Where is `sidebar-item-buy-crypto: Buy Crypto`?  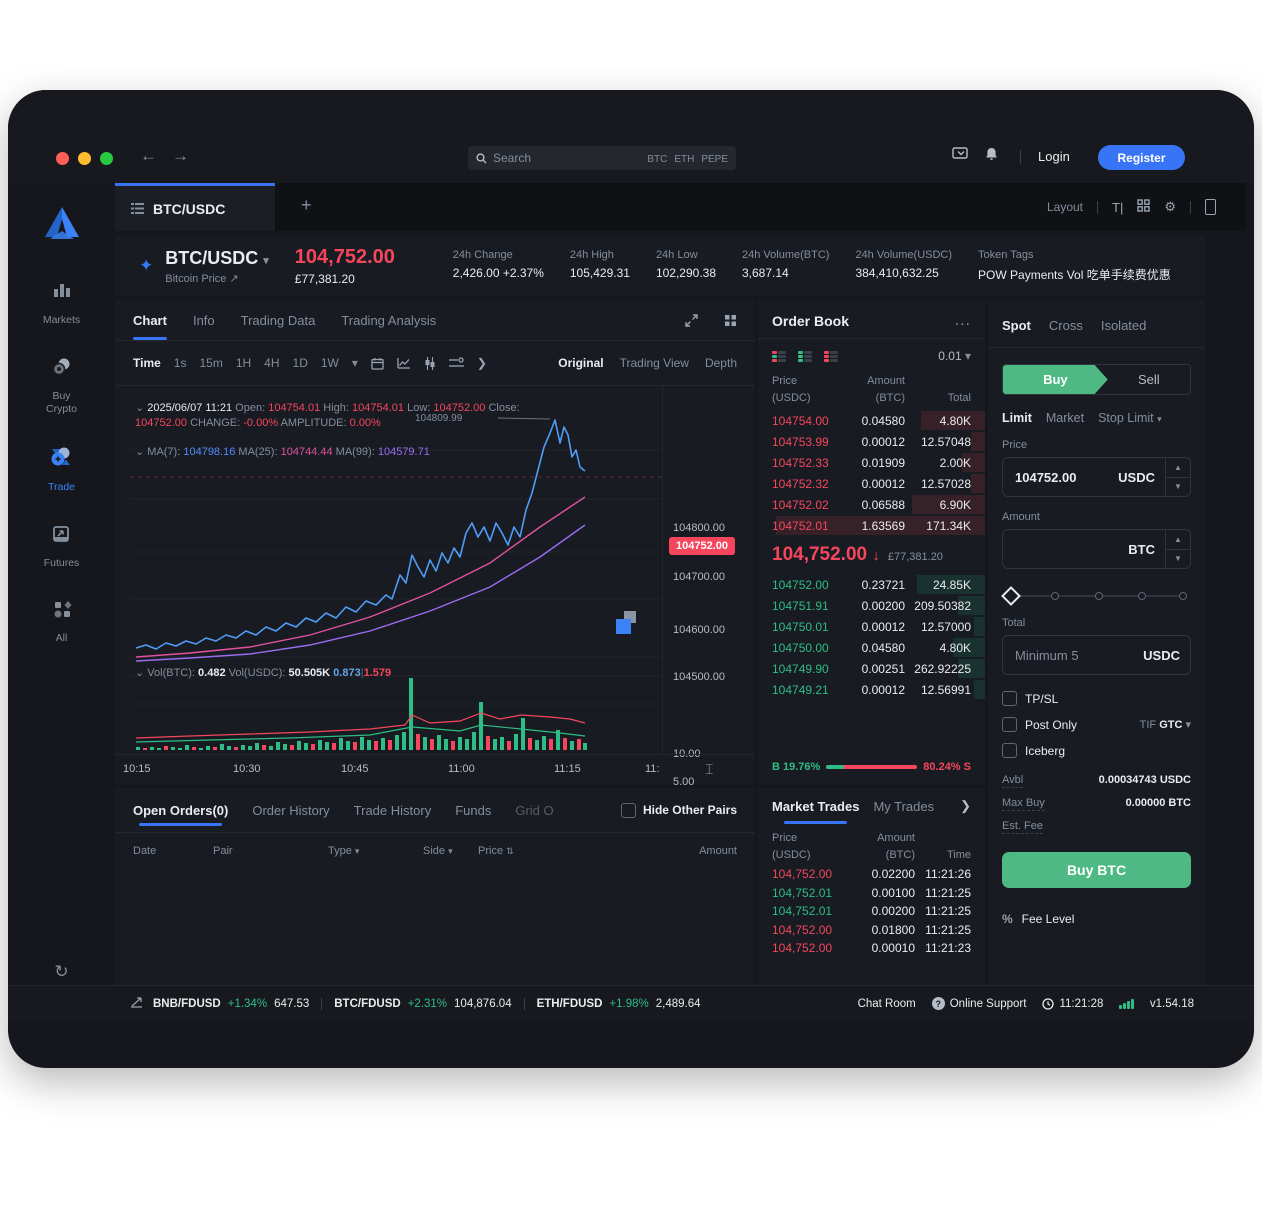 sidebar-item-buy-crypto: Buy Crypto is located at coordinates (61, 386).